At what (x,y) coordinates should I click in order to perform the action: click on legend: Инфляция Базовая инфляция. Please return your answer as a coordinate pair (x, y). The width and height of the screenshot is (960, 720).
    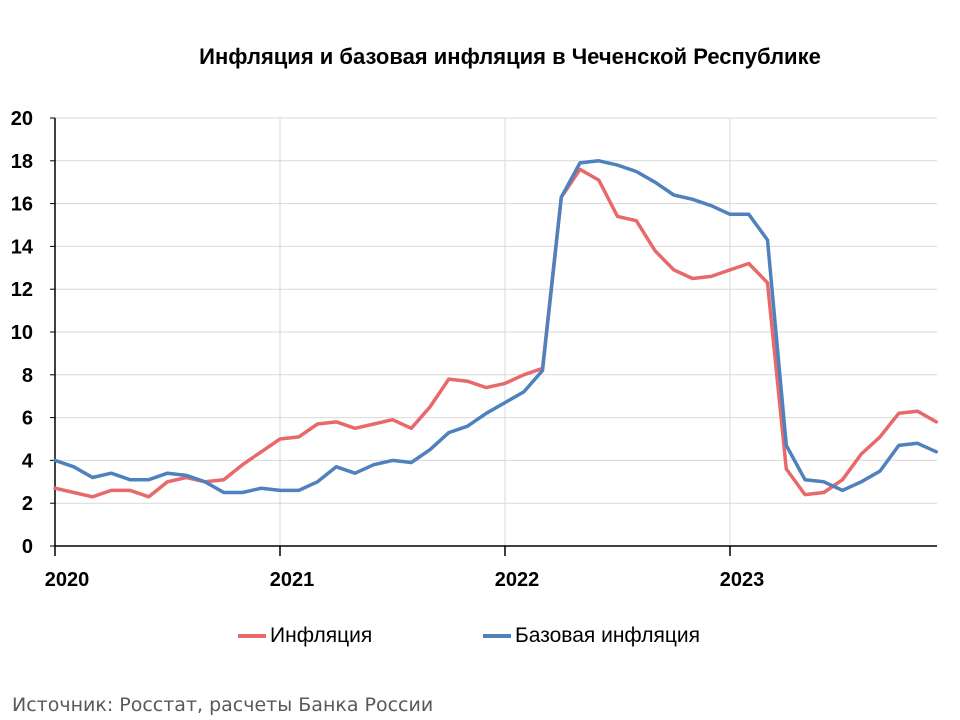
    Looking at the image, I should click on (480, 639).